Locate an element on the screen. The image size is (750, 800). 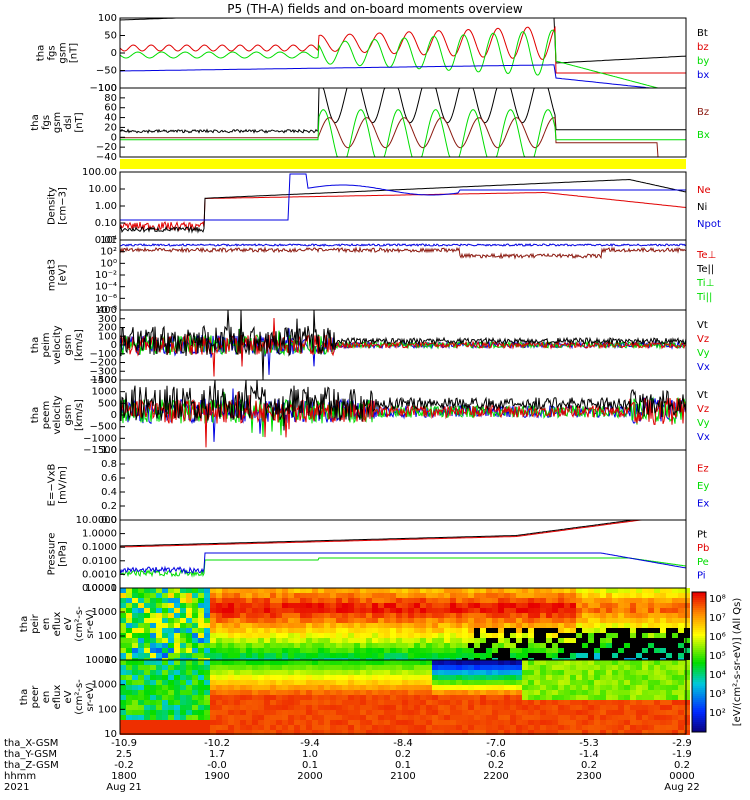
ylabel-line: E=−VxB is located at coordinates (52, 485).